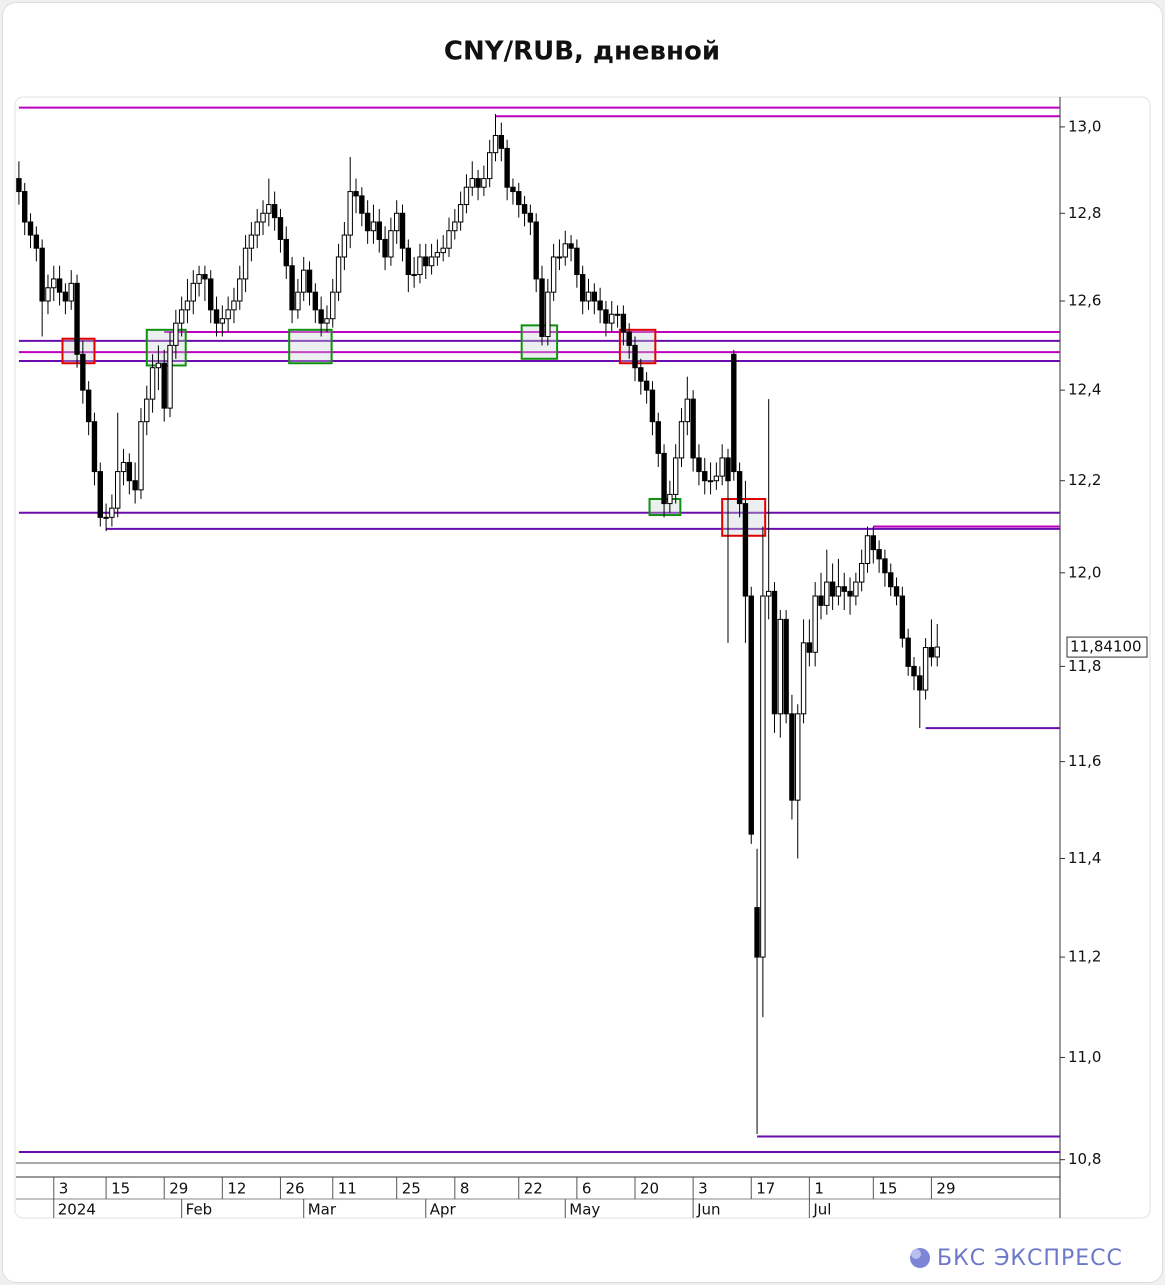  Describe the element at coordinates (443, 1210) in the screenshot. I see `month-label: Apr` at that location.